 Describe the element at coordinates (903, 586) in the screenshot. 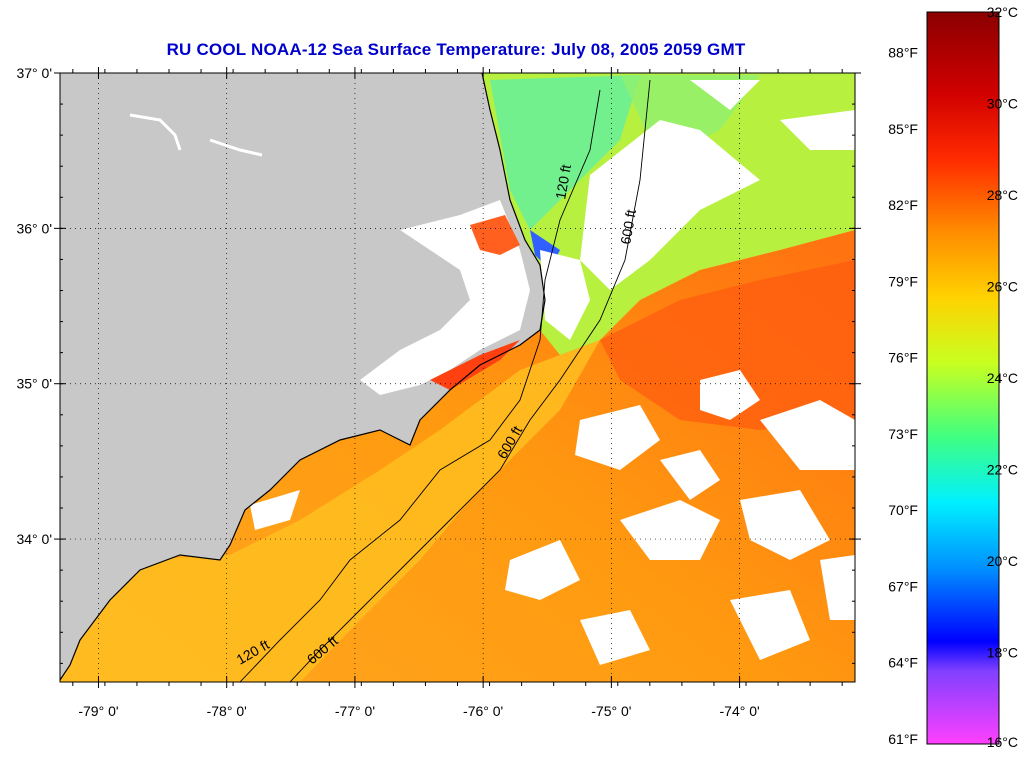

I see `colorbar-fahrenheit-label: 67°F` at that location.